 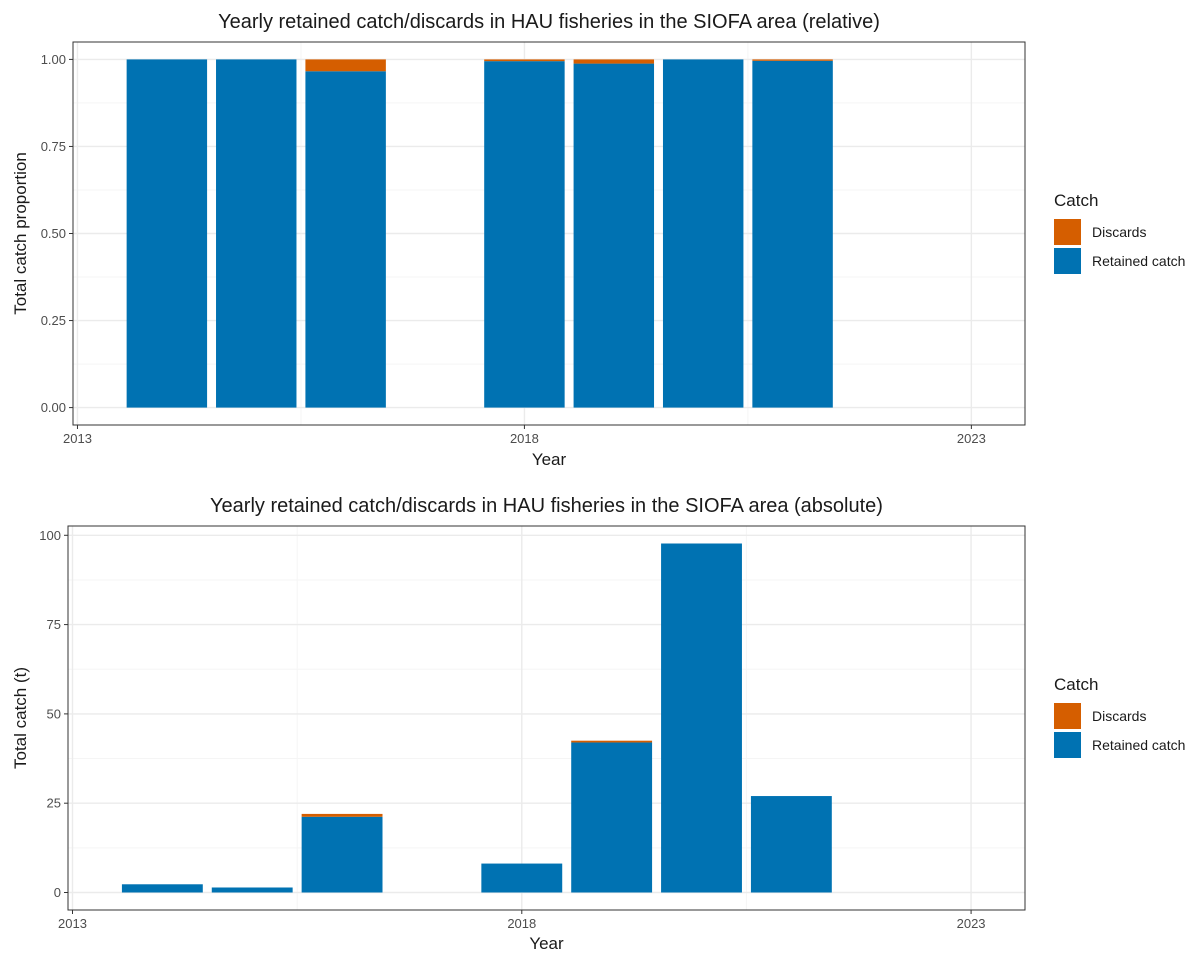 I want to click on y-tick-label: 0.75, so click(x=53, y=146).